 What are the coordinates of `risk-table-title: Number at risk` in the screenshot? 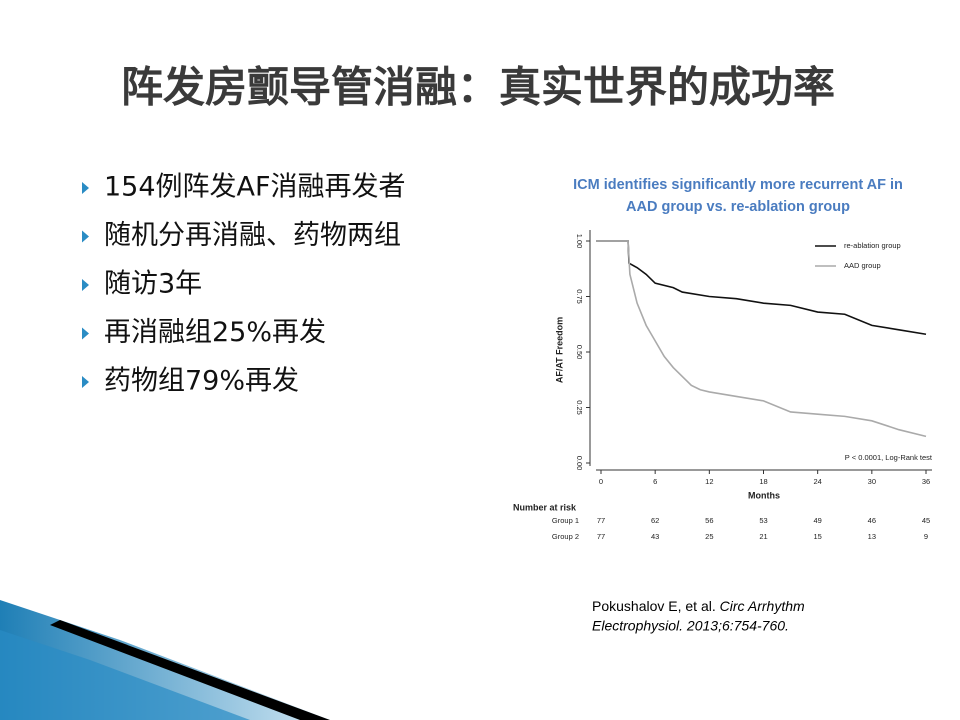 It's located at (545, 507).